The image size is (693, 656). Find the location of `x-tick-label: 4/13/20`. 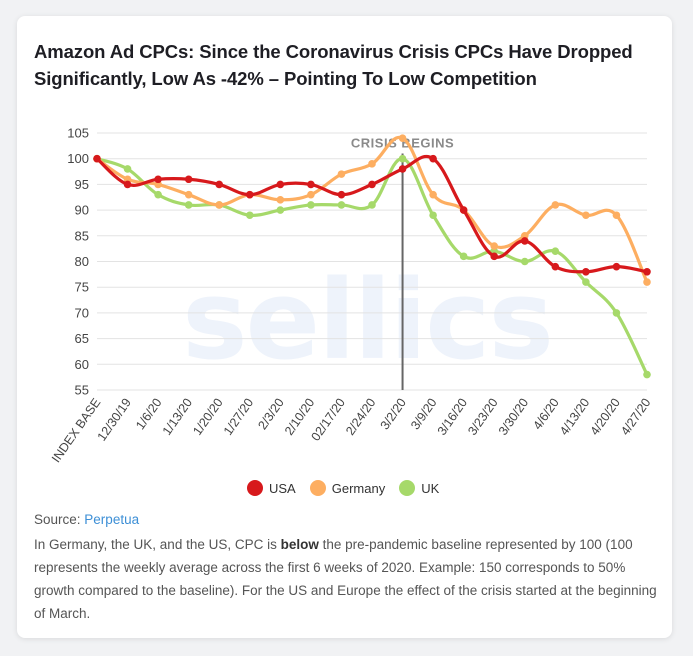

x-tick-label: 4/13/20 is located at coordinates (574, 417).